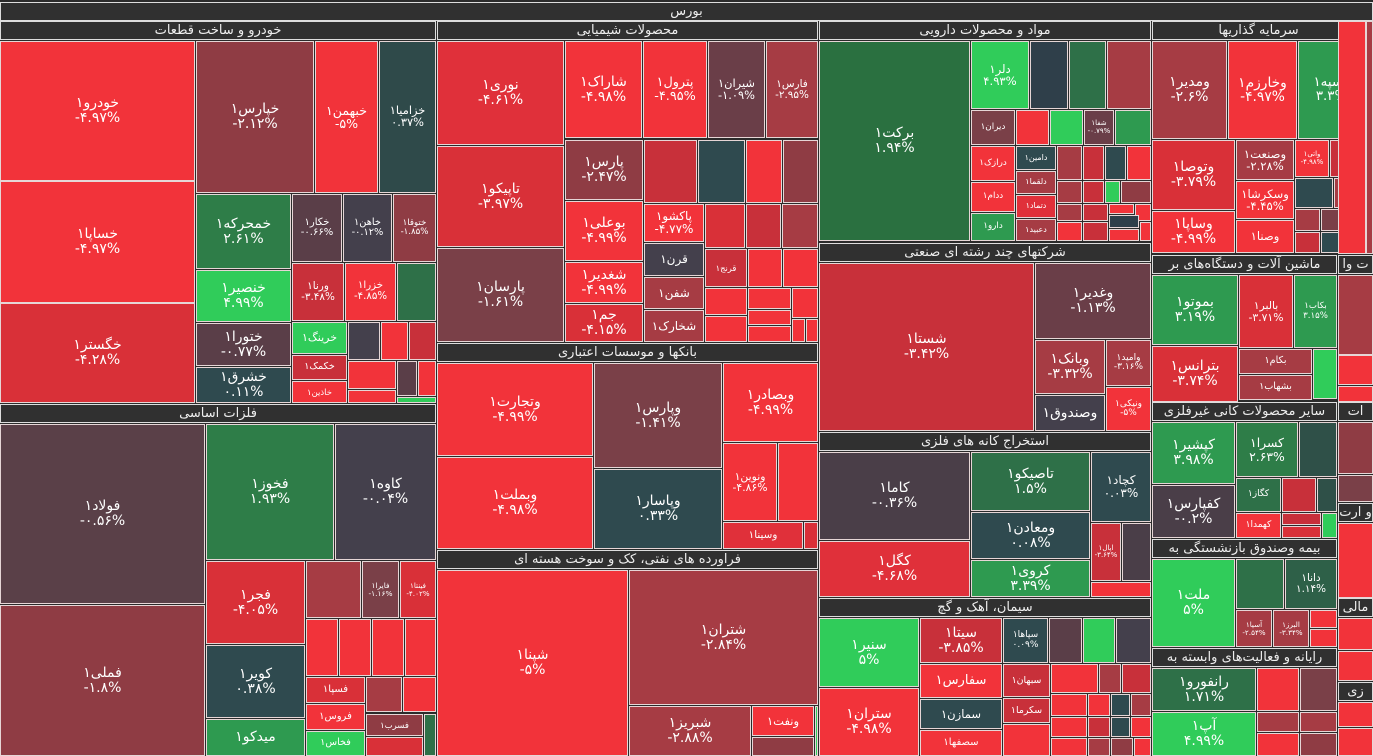  What do you see at coordinates (792, 89) in the screenshot?
I see `stock-tile: فارس۱ -۲.۹۵%` at bounding box center [792, 89].